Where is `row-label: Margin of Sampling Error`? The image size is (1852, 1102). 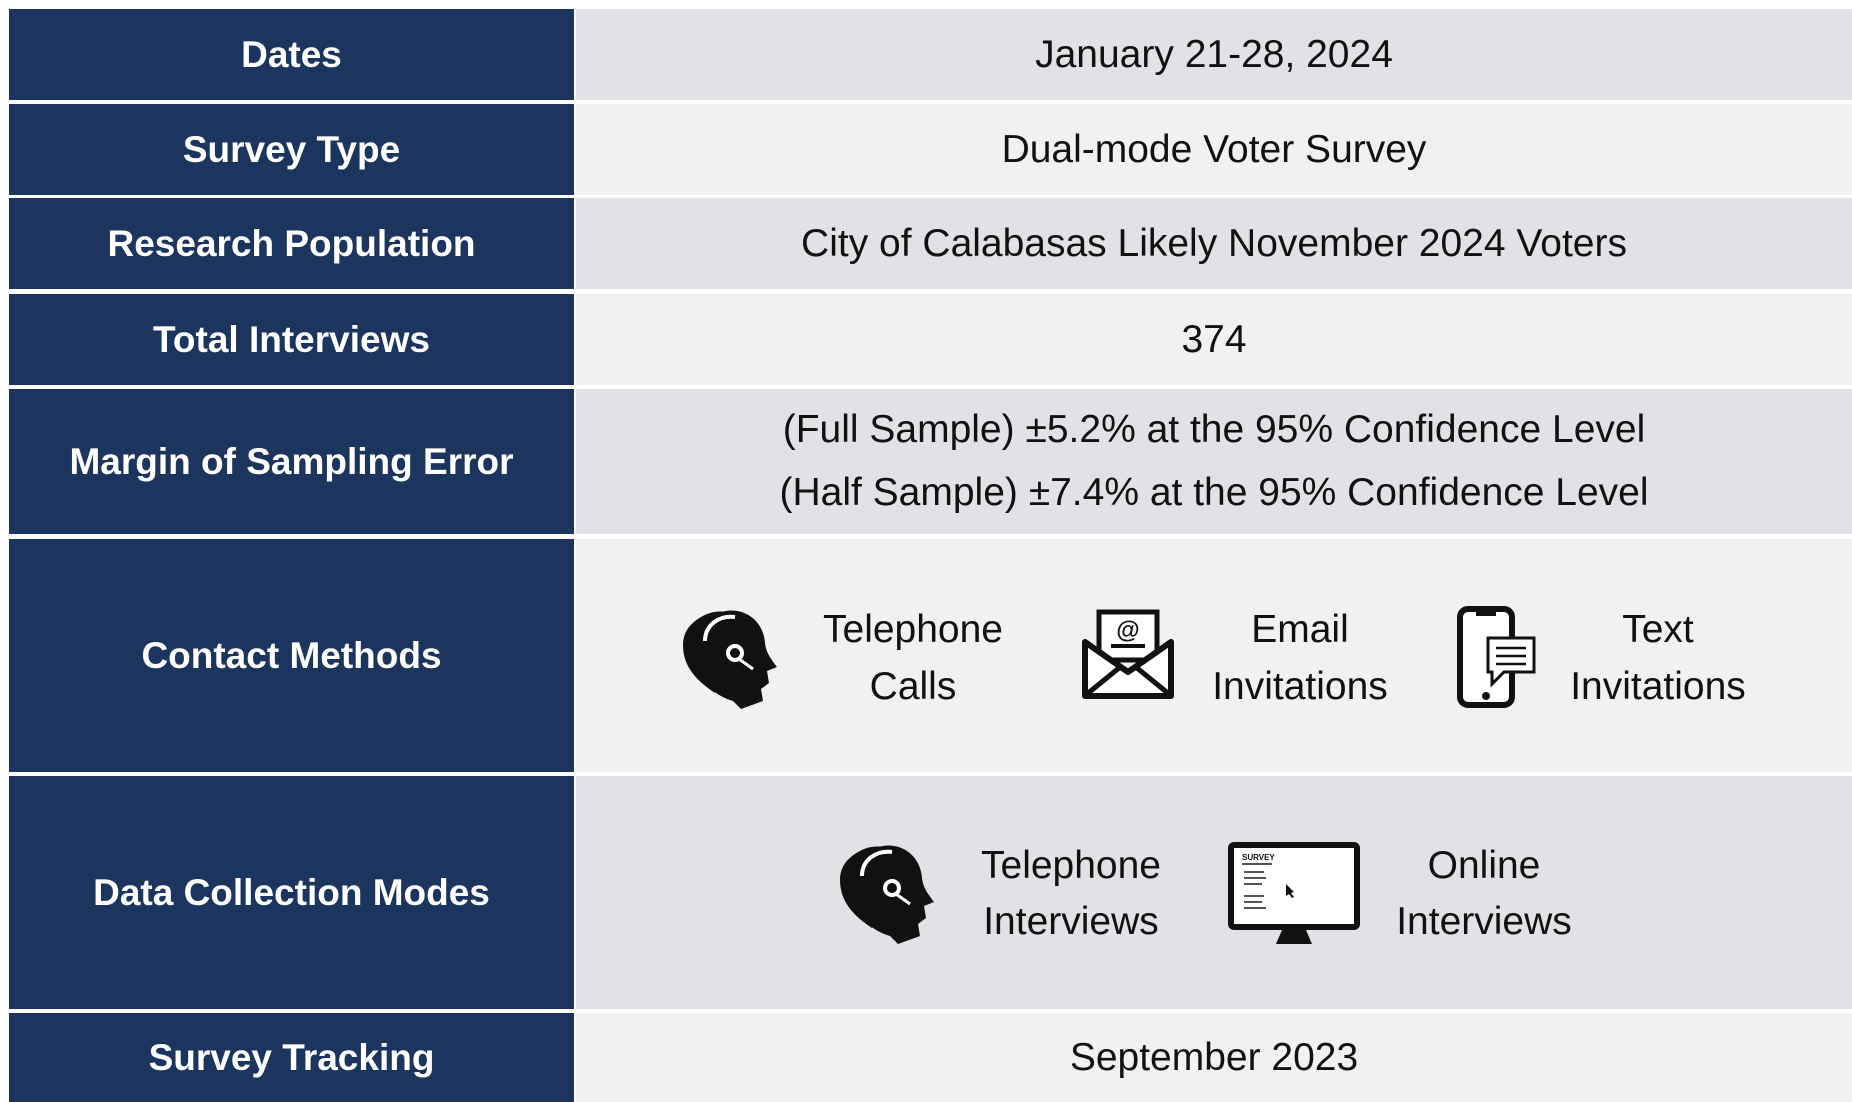
row-label: Margin of Sampling Error is located at coordinates (291, 461).